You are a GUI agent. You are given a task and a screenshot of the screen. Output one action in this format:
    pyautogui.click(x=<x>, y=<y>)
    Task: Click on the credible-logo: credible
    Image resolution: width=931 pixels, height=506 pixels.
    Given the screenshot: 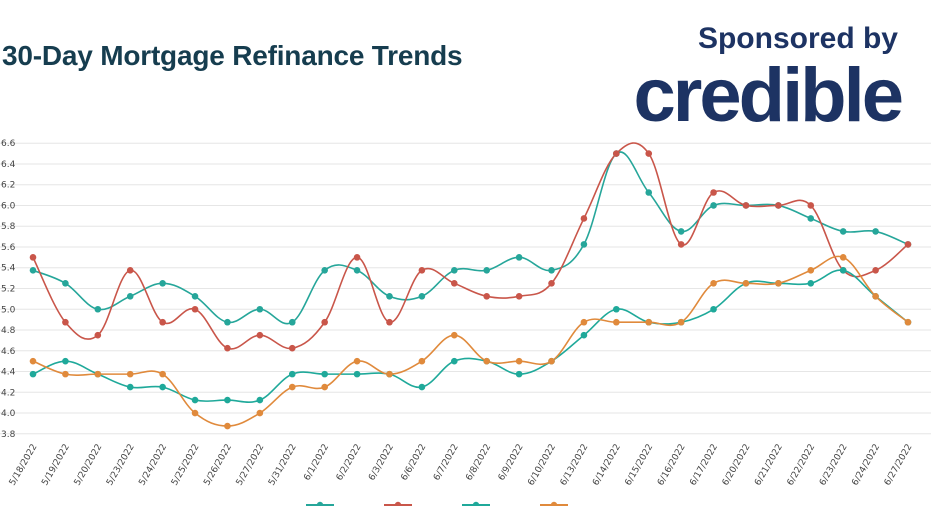 What is the action you would take?
    pyautogui.click(x=768, y=95)
    